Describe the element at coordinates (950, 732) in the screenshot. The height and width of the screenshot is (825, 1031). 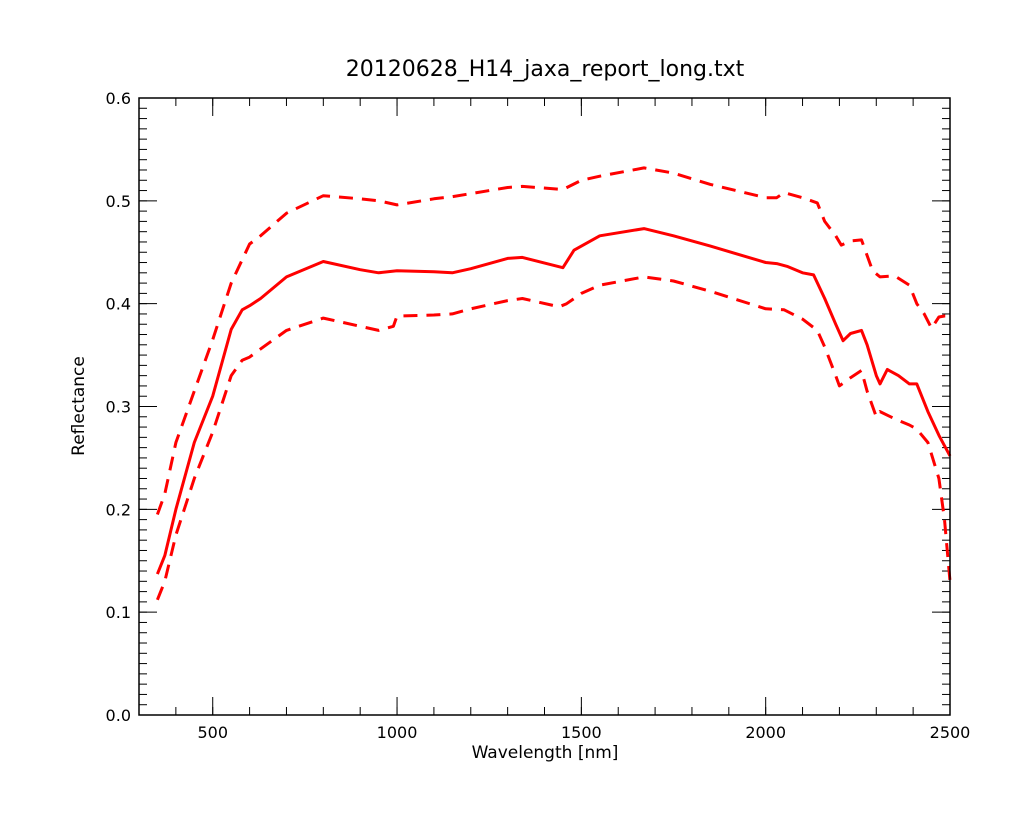
I see `x-tick-label: 2500` at that location.